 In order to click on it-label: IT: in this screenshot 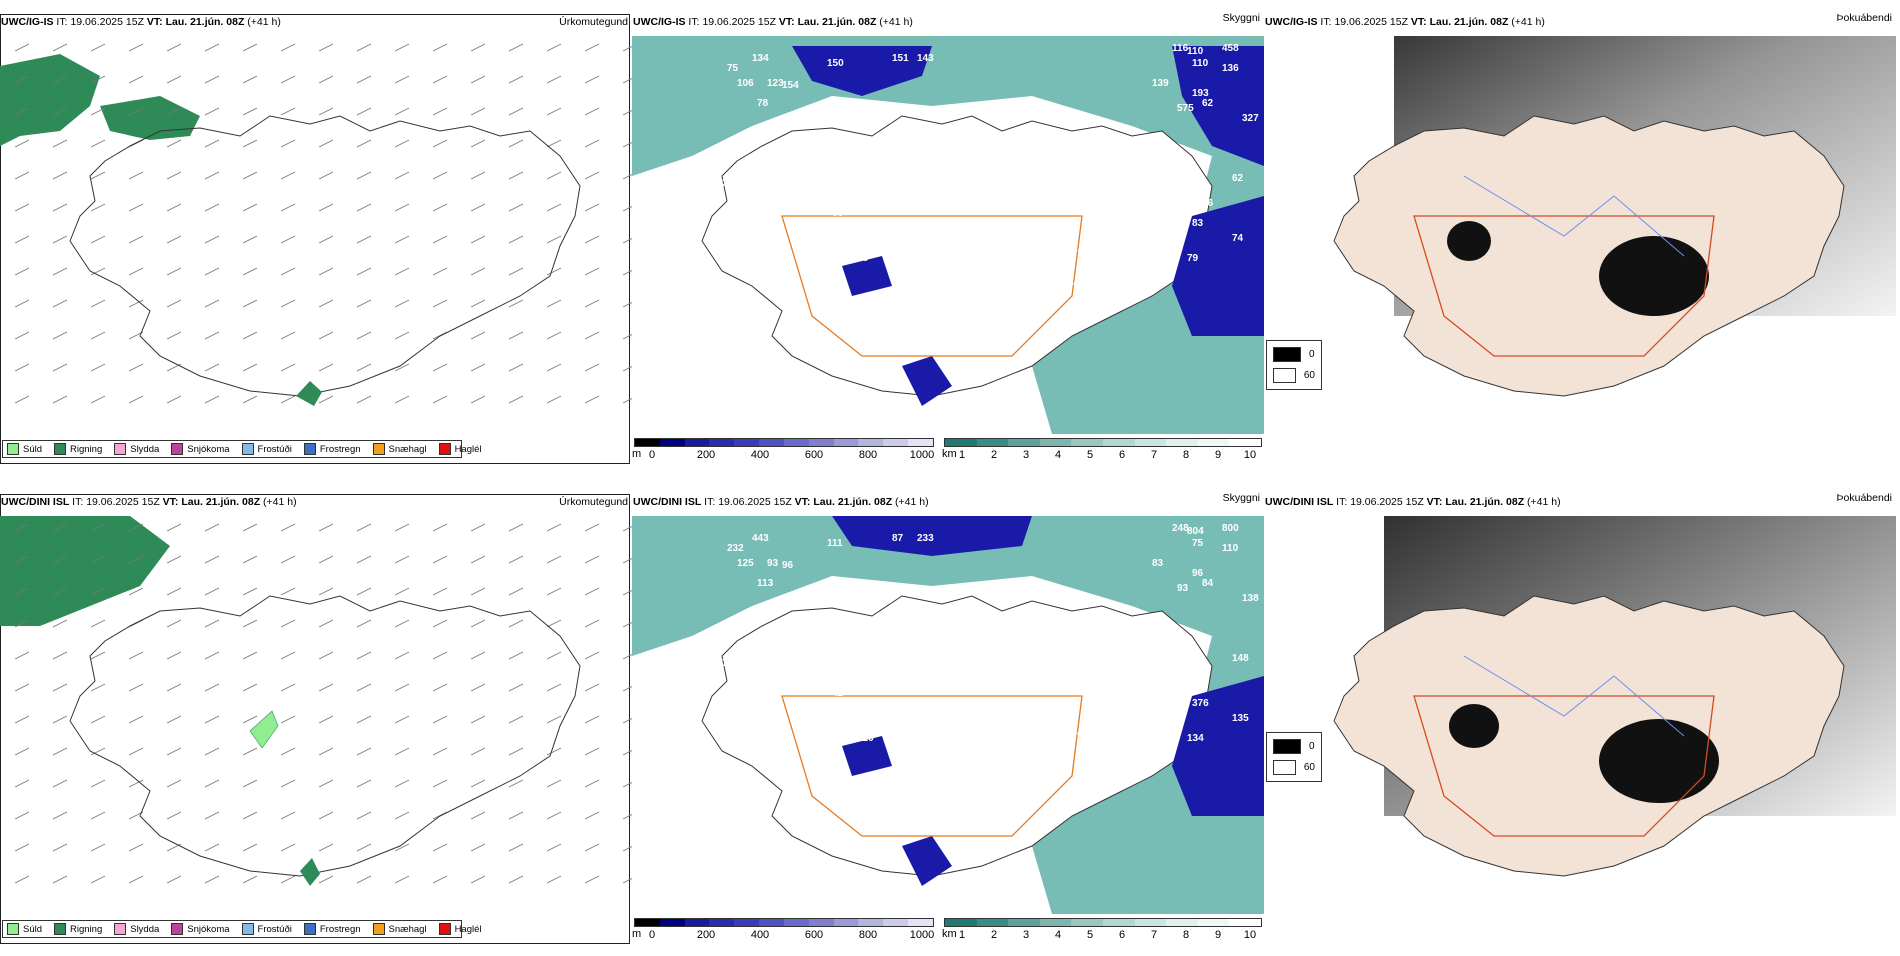, I will do `click(710, 502)`.